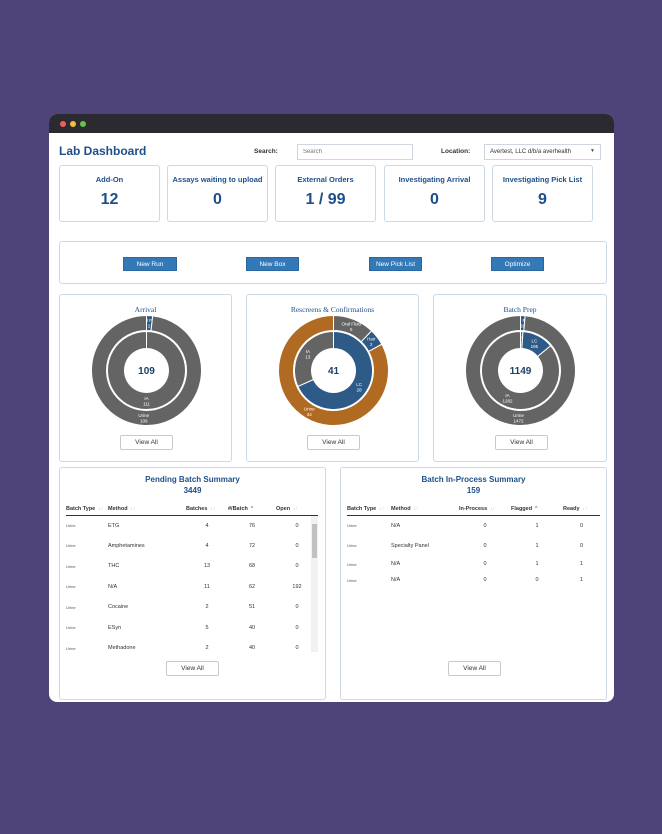 The width and height of the screenshot is (662, 834). What do you see at coordinates (192, 668) in the screenshot?
I see `pending-view-all-button: View All` at bounding box center [192, 668].